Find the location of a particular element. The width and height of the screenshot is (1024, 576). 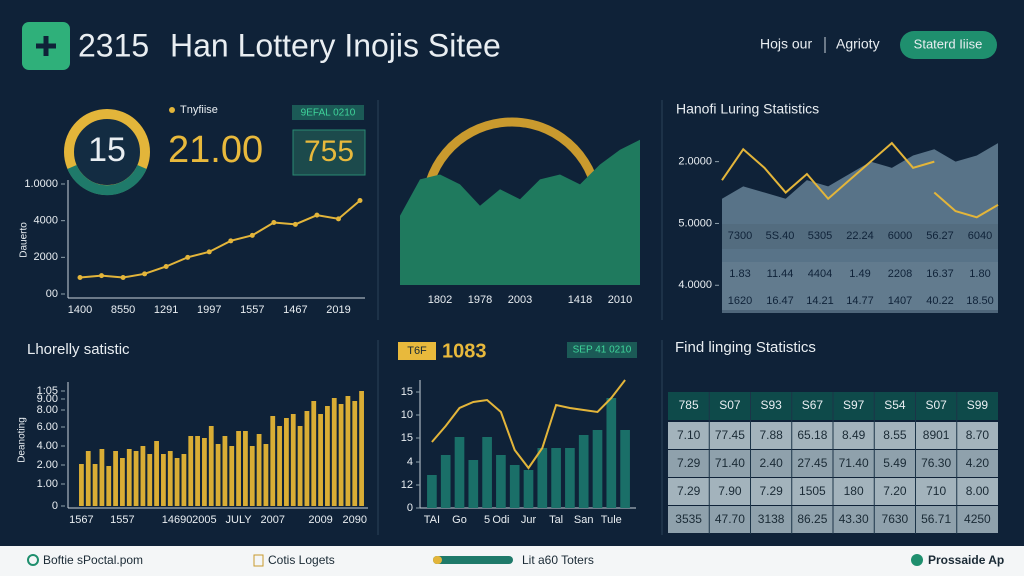

footer-link: Lit a60 Toters is located at coordinates (558, 560).